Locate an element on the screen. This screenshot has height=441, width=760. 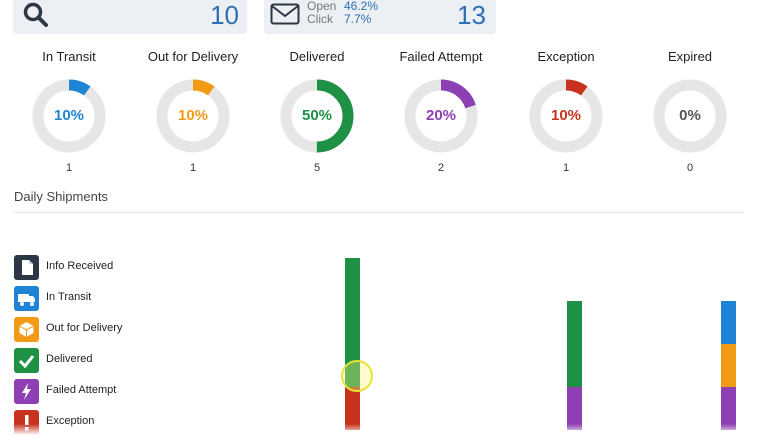
status-count: 0 is located at coordinates (690, 168).